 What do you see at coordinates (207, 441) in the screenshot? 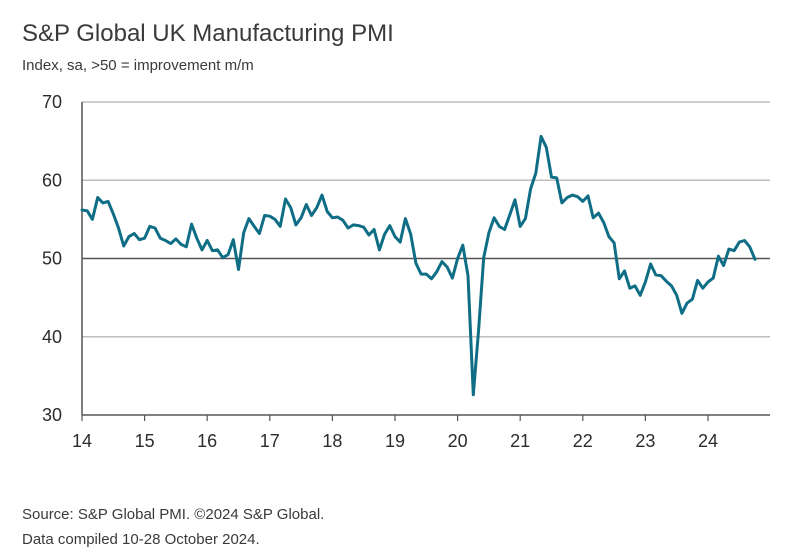
I see `x-tick-label: 16` at bounding box center [207, 441].